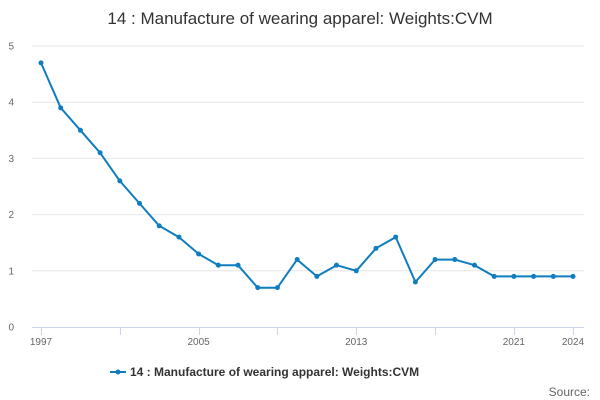 This screenshot has height=400, width=600. Describe the element at coordinates (573, 276) in the screenshot. I see `data-point-2024` at that location.